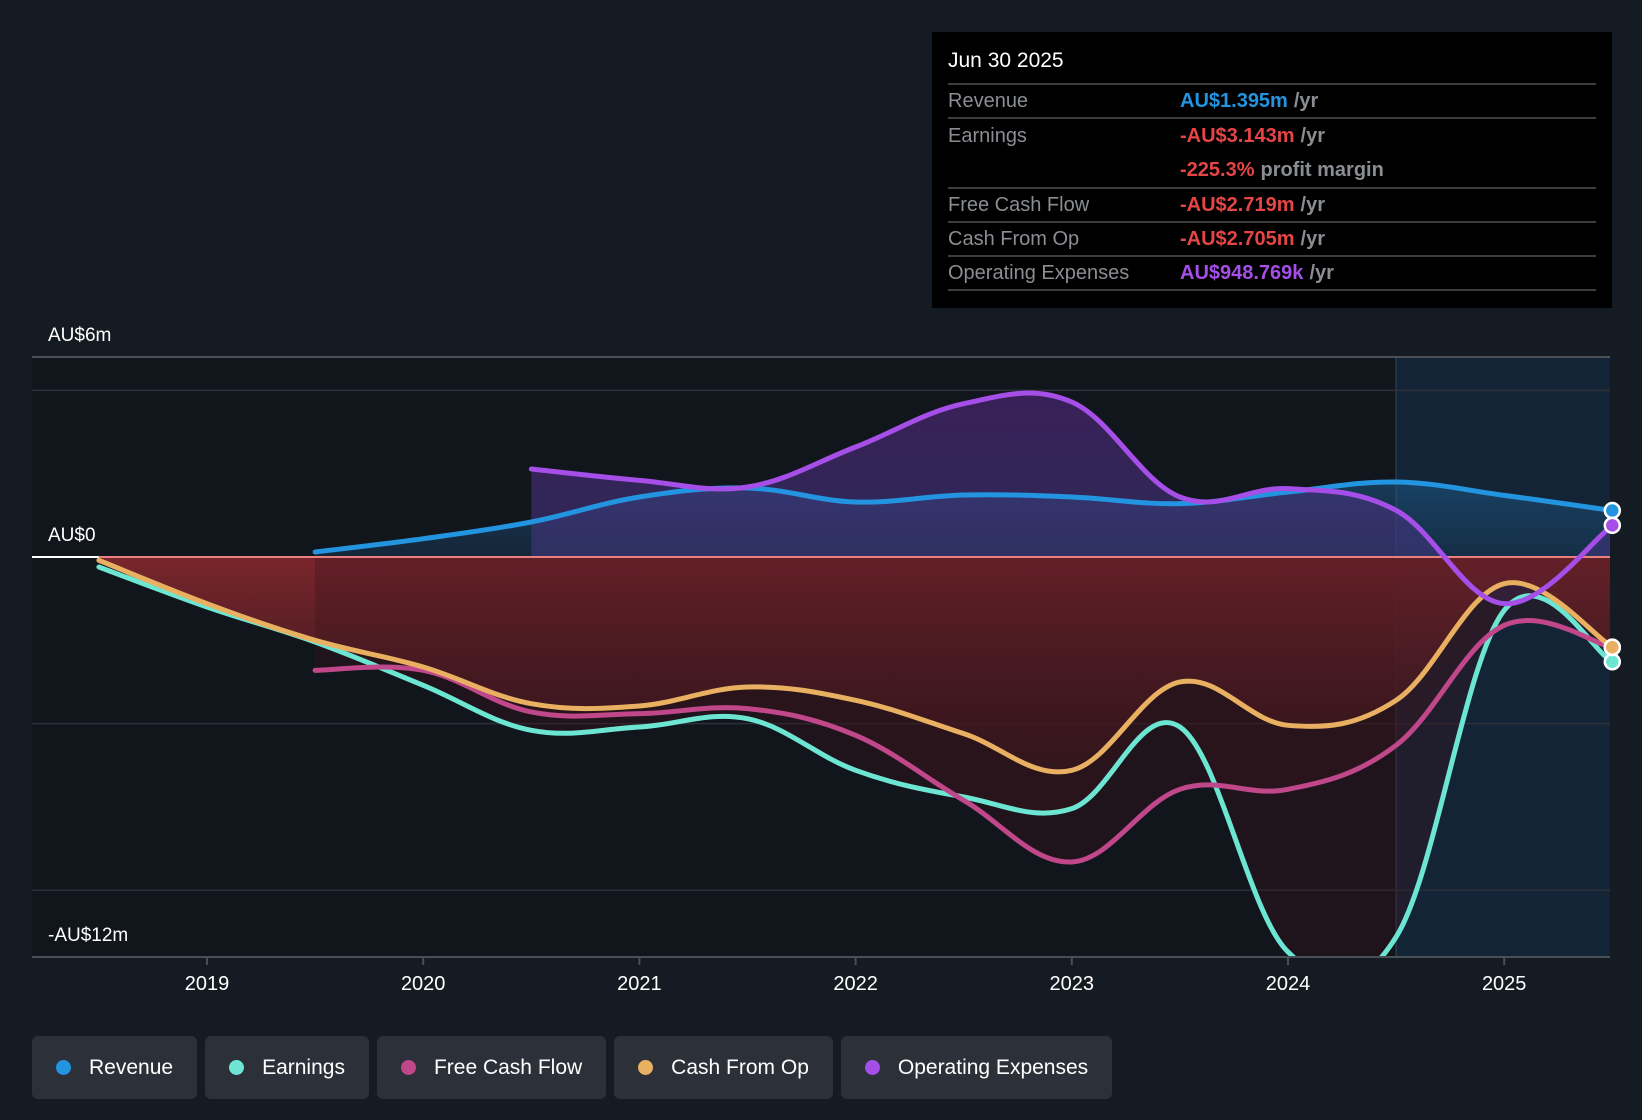  Describe the element at coordinates (1288, 984) in the screenshot. I see `x-tick-label: 2024` at that location.